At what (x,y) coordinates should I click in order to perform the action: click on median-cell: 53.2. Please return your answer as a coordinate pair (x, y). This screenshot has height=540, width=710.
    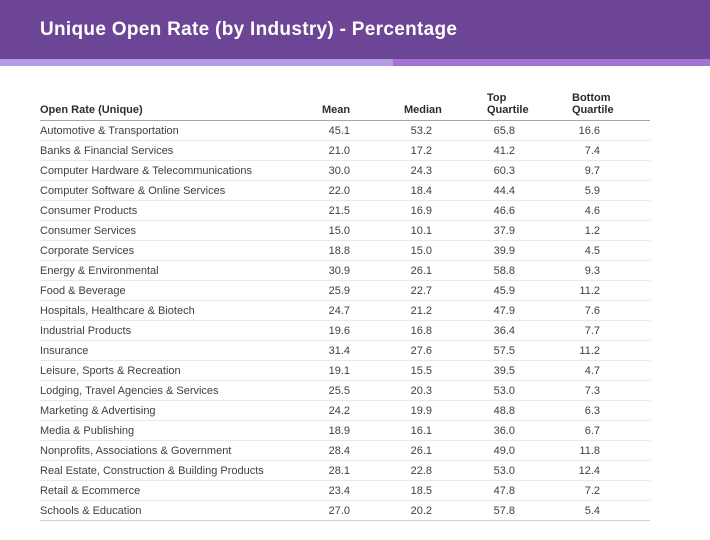
    Looking at the image, I should click on (445, 131).